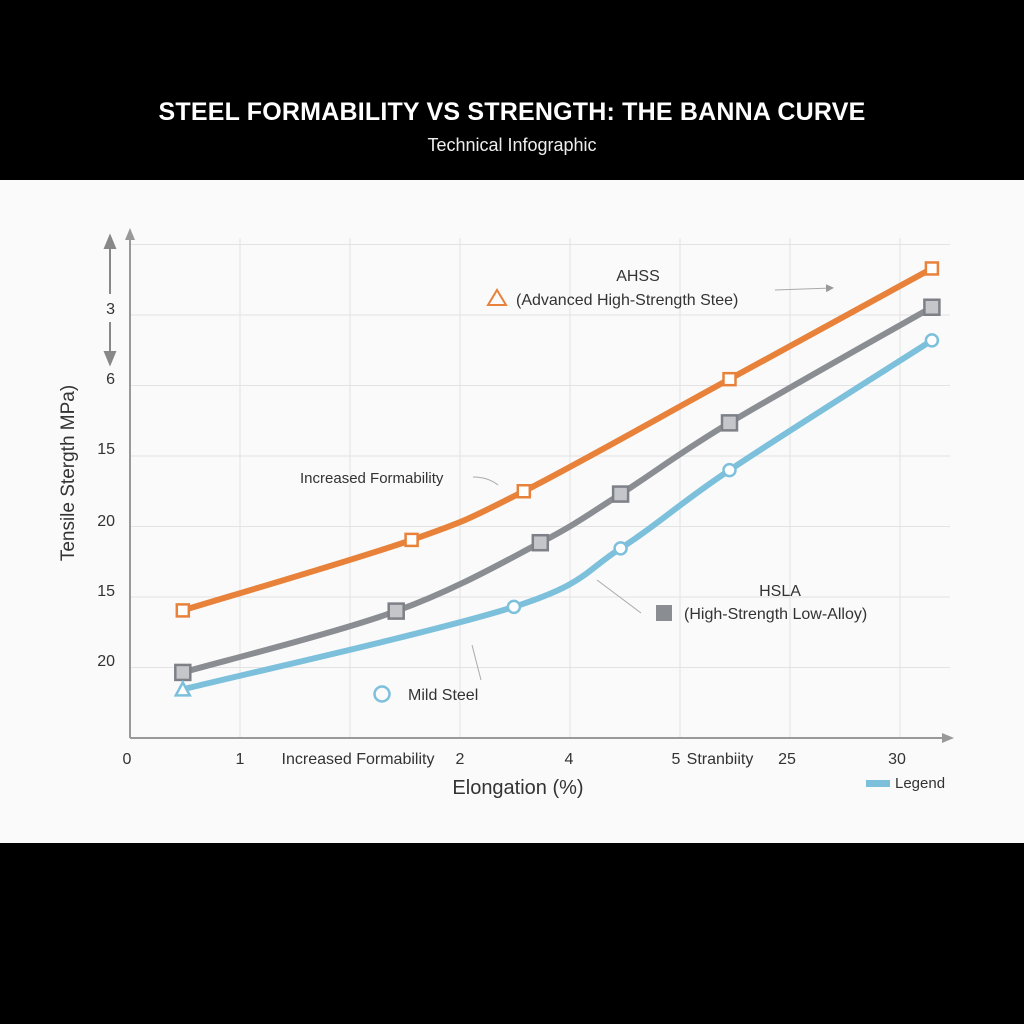  What do you see at coordinates (130, 234) in the screenshot?
I see `y-axis-arrow-icon` at bounding box center [130, 234].